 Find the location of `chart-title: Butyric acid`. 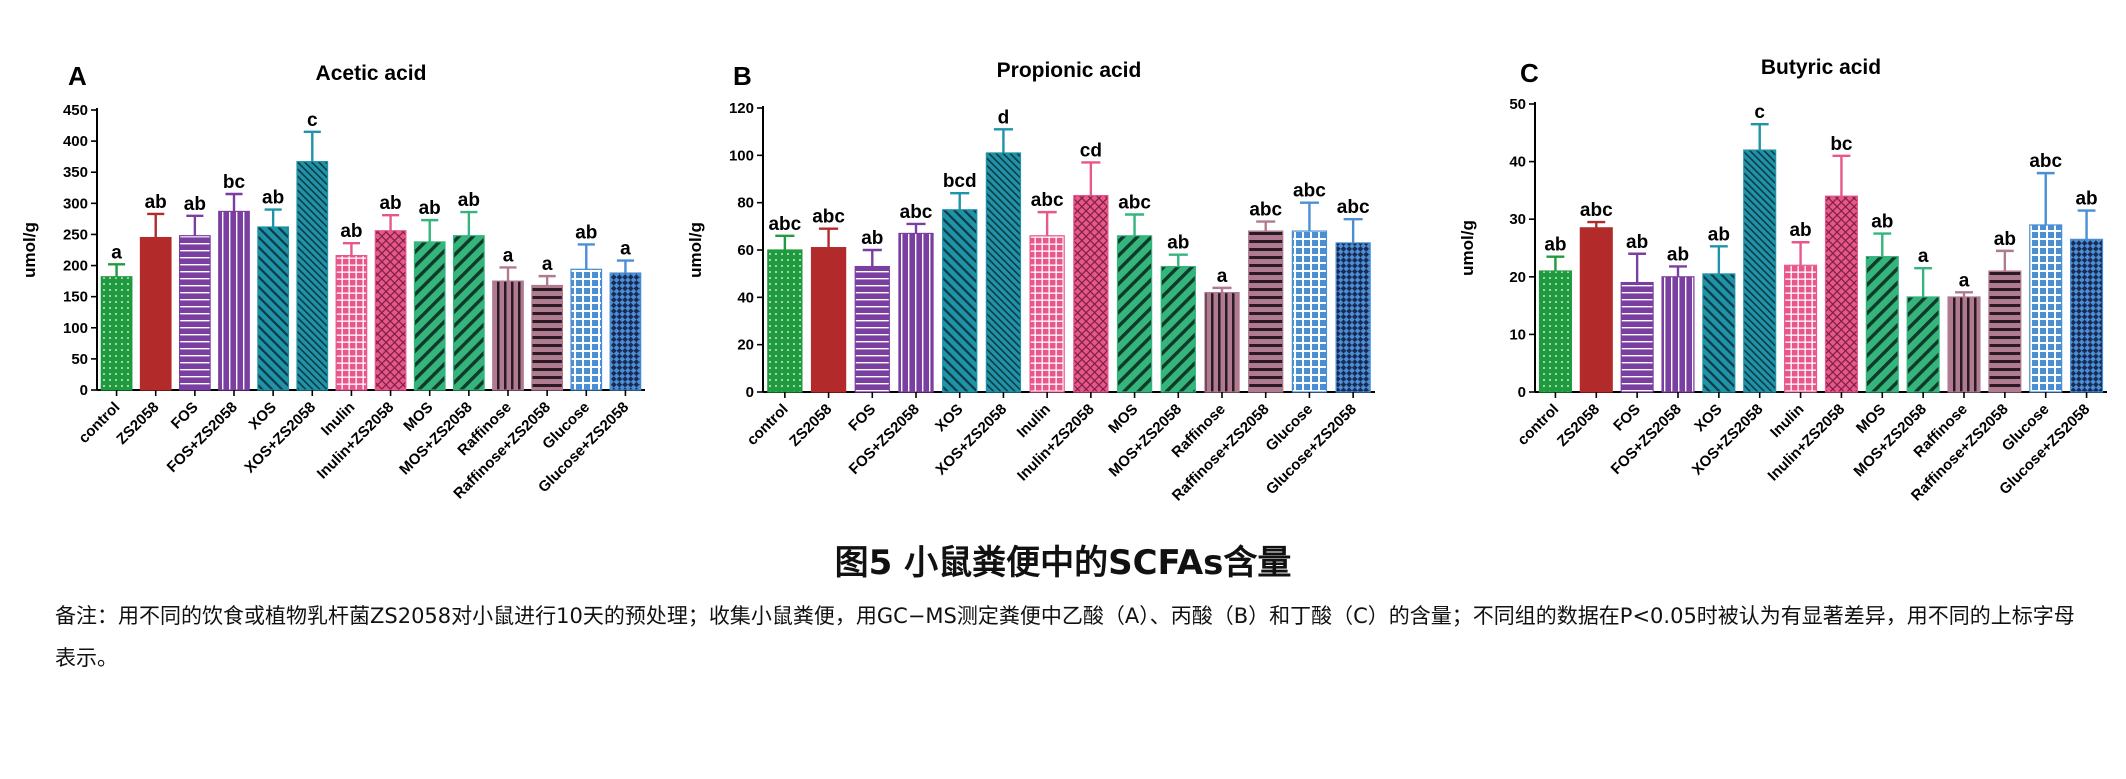

chart-title: Butyric acid is located at coordinates (1821, 67).